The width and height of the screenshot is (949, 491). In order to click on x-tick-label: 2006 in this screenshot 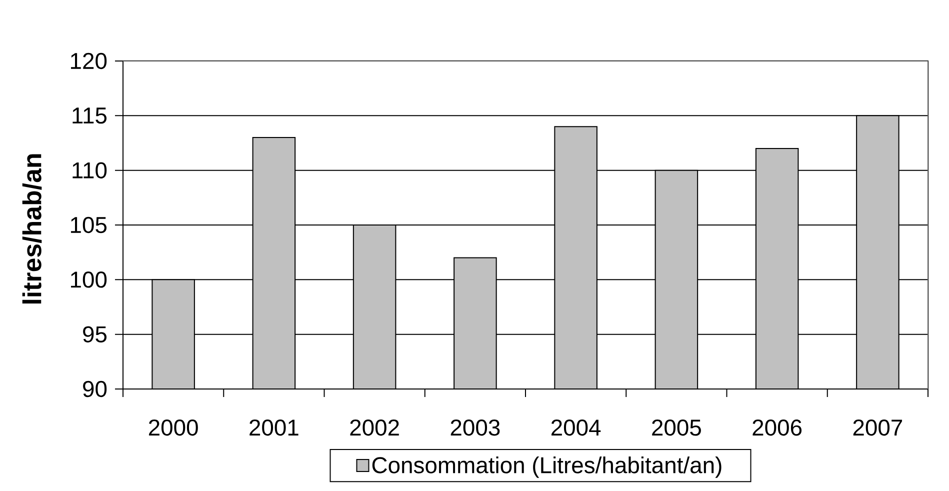, I will do `click(777, 428)`.